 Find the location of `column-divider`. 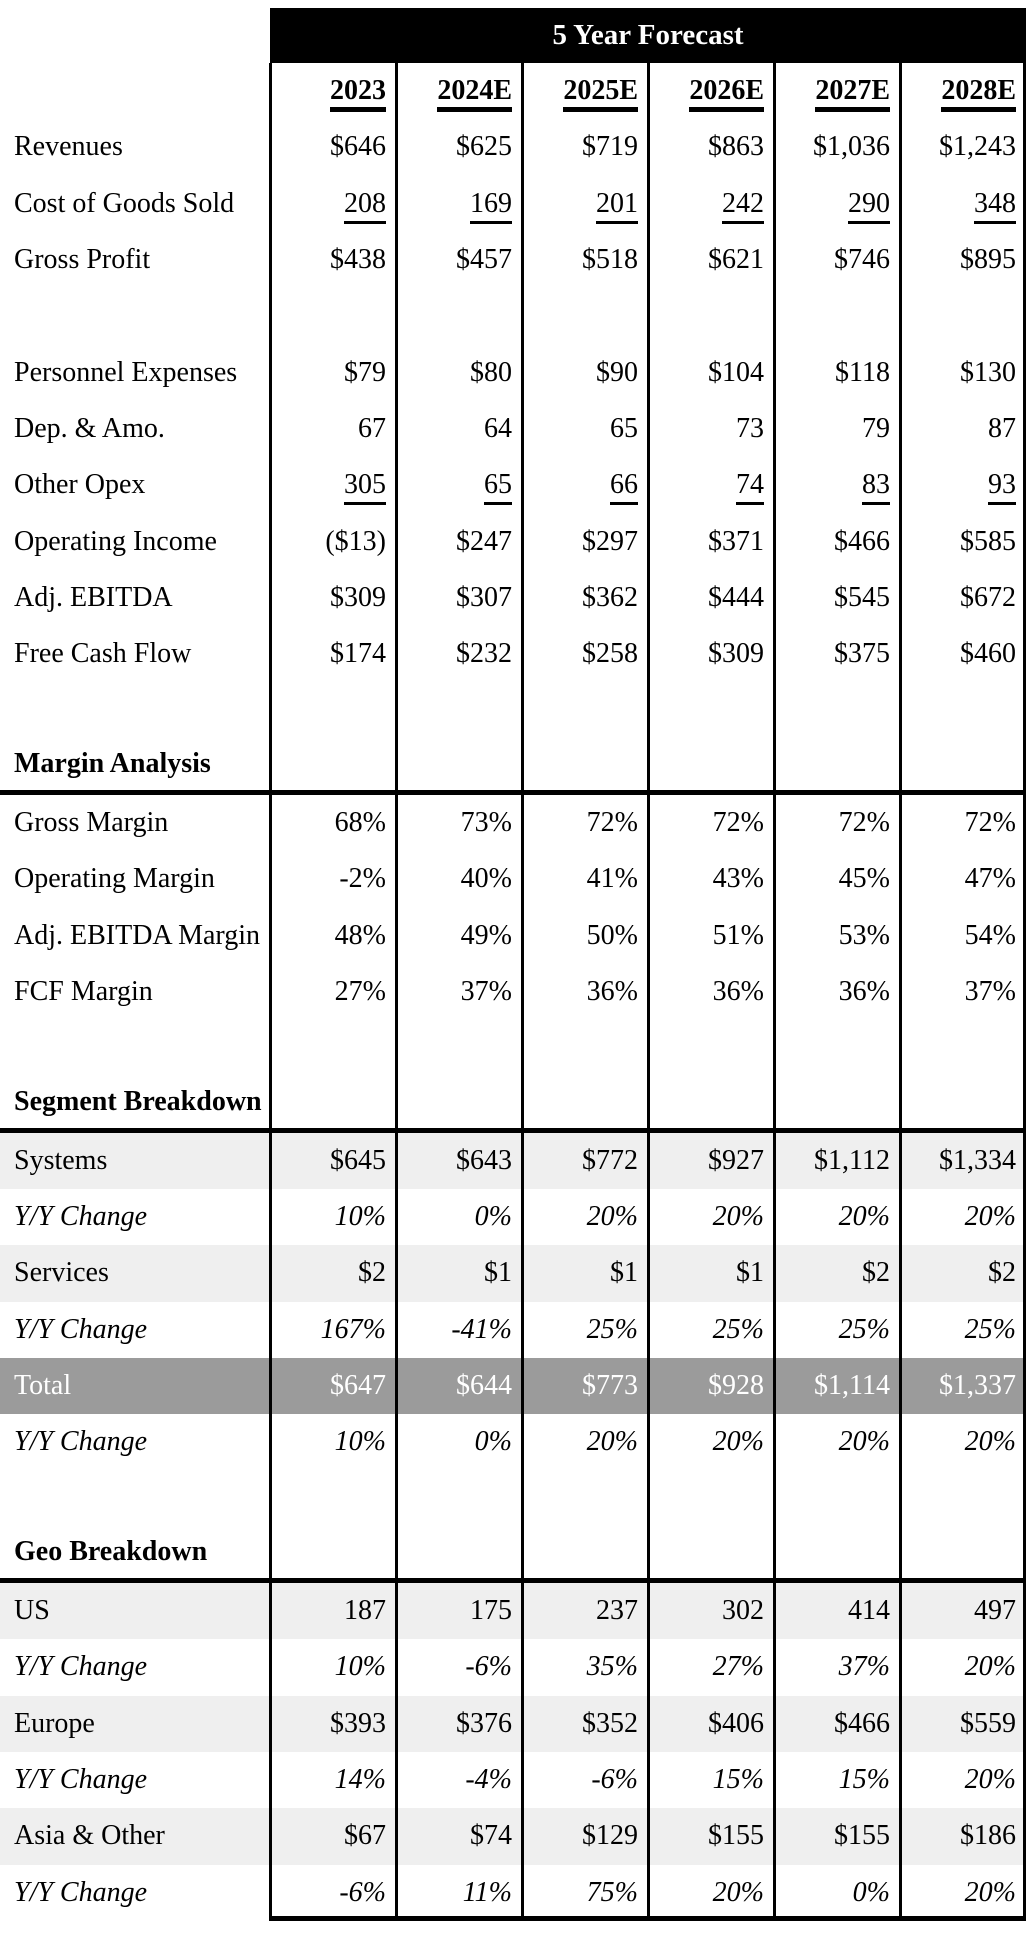

column-divider is located at coordinates (774, 992).